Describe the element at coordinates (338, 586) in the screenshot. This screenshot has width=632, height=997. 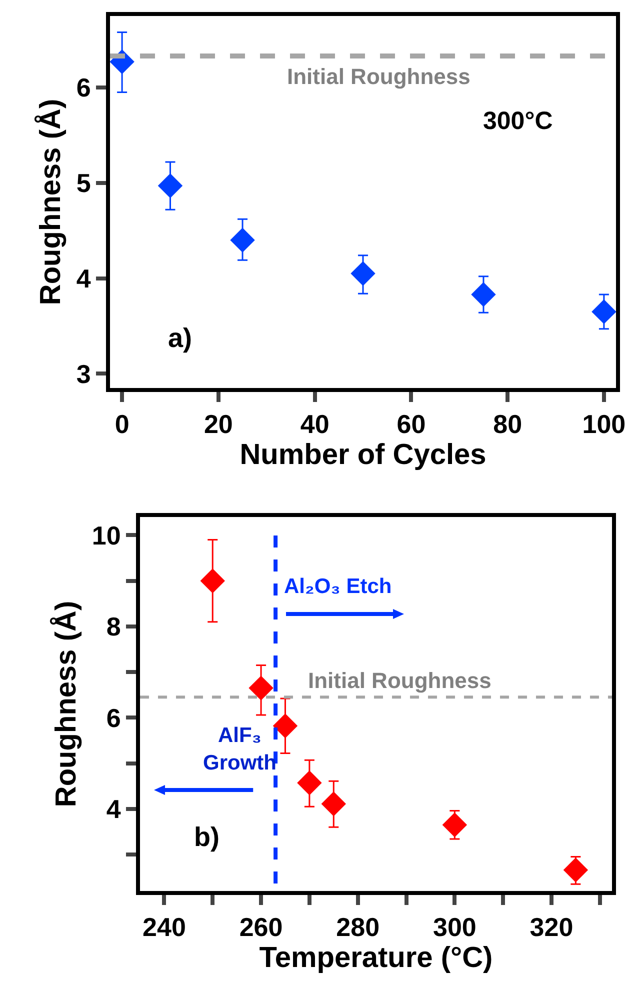
I see `annotation: Al₂O₃ Etch` at that location.